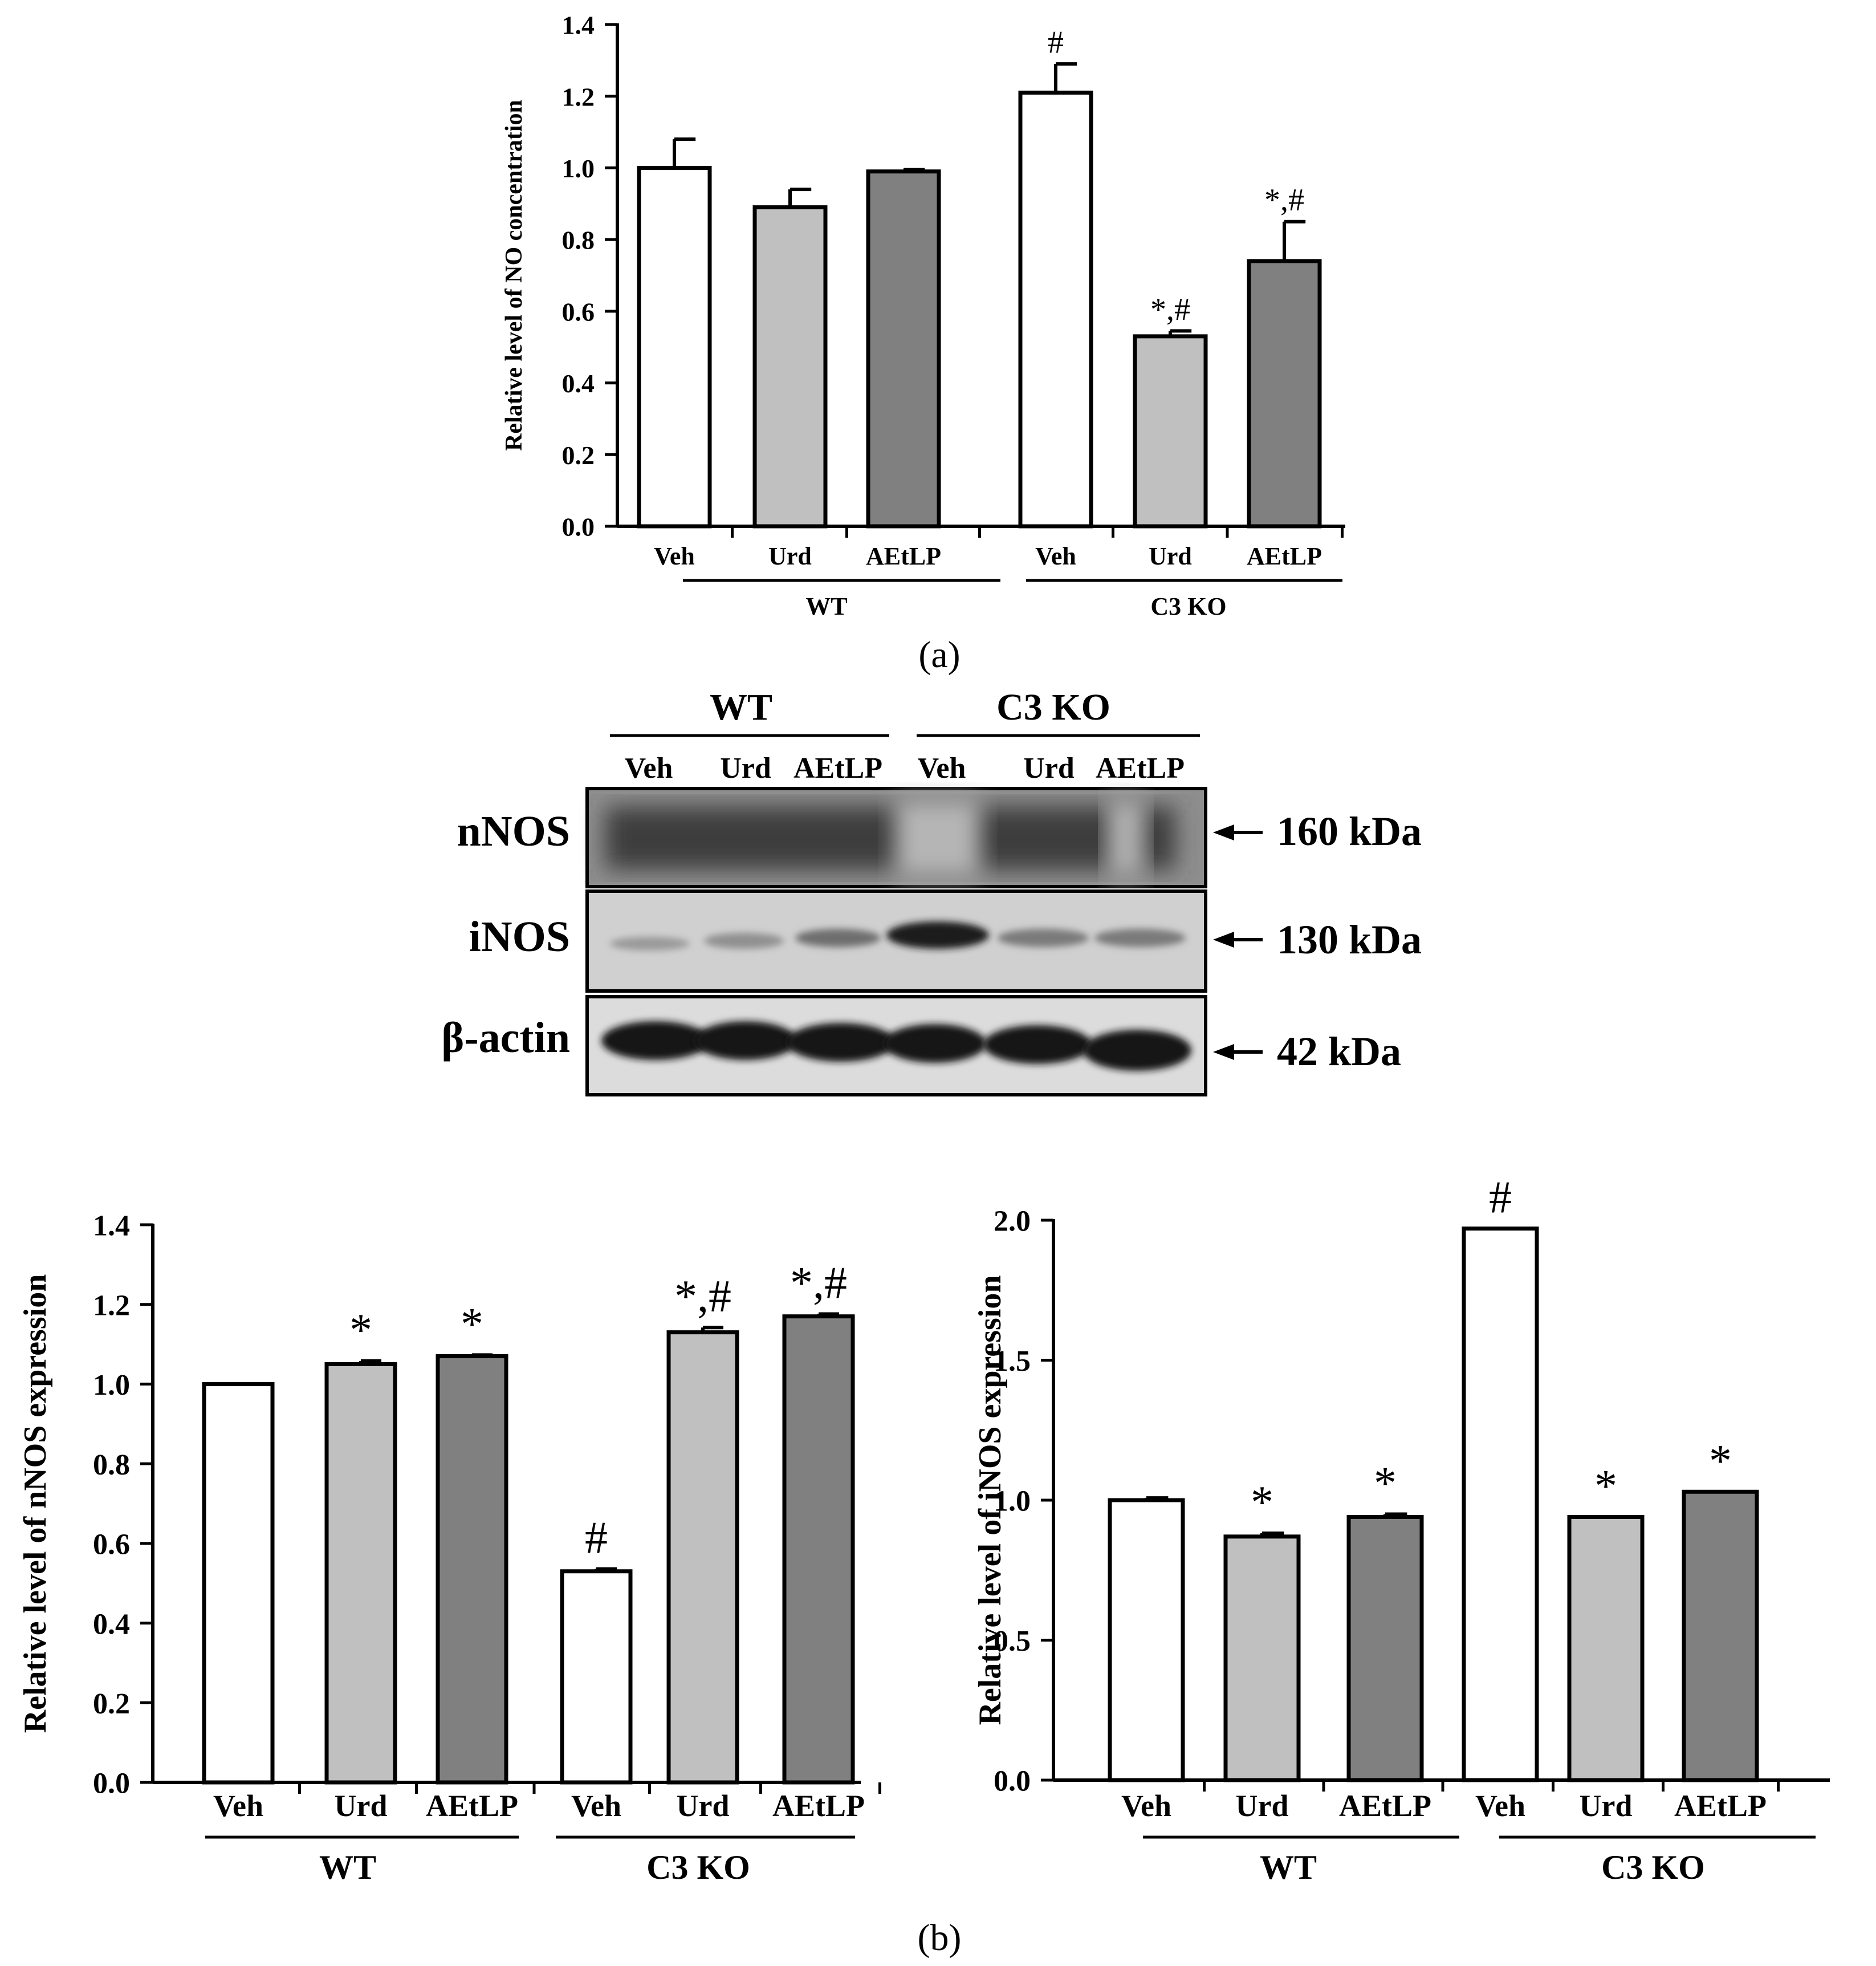  I want to click on blot-row-beta-actin: β-actin 42 kDa, so click(921, 1045).